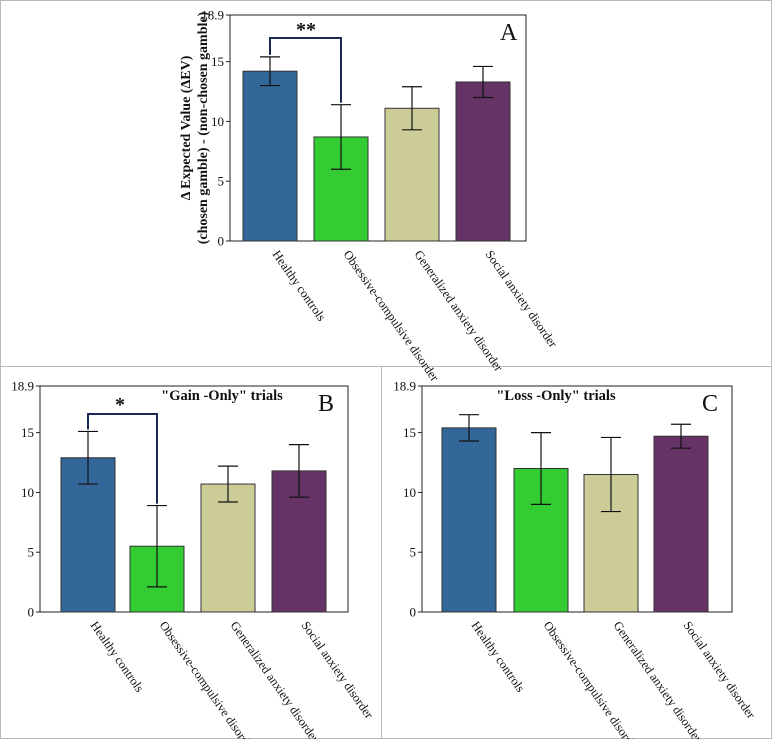 The image size is (772, 739). What do you see at coordinates (120, 405) in the screenshot?
I see `significance-marker: *` at bounding box center [120, 405].